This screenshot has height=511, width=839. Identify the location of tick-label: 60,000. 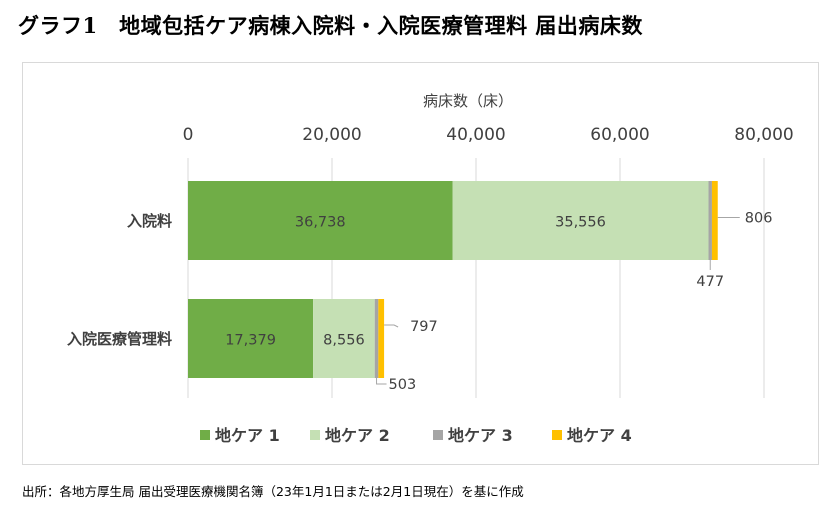
(619, 135).